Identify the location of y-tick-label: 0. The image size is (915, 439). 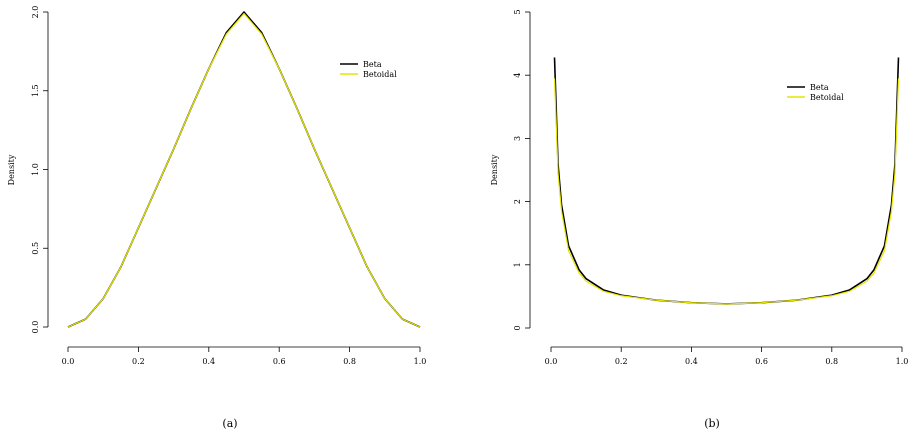
(517, 327).